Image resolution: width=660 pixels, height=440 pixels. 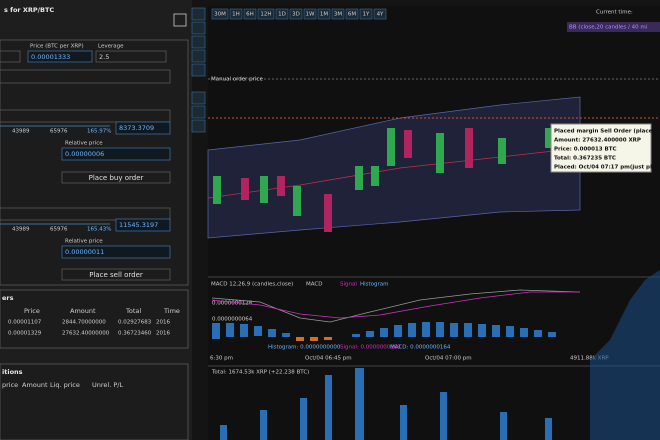 What do you see at coordinates (386, 404) in the screenshot?
I see `volume-bars` at bounding box center [386, 404].